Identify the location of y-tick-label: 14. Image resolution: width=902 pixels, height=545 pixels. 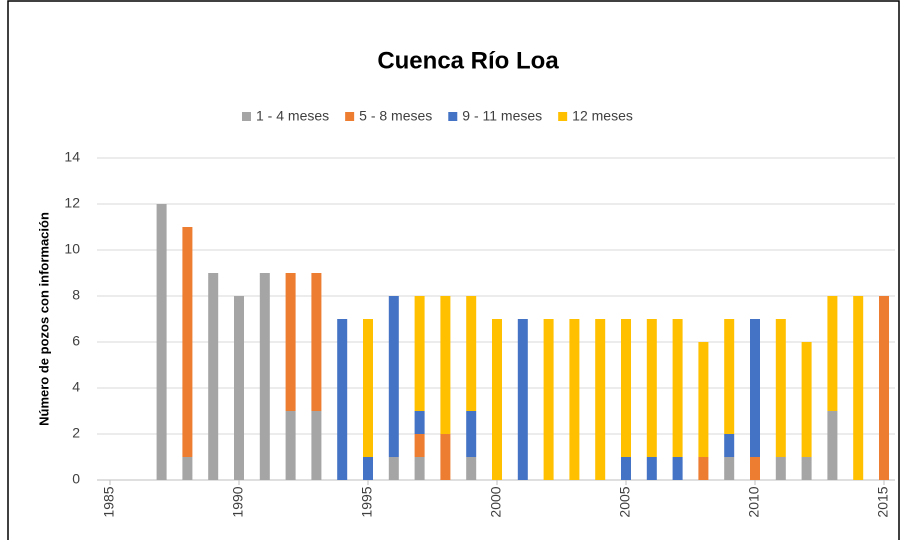
(72, 157).